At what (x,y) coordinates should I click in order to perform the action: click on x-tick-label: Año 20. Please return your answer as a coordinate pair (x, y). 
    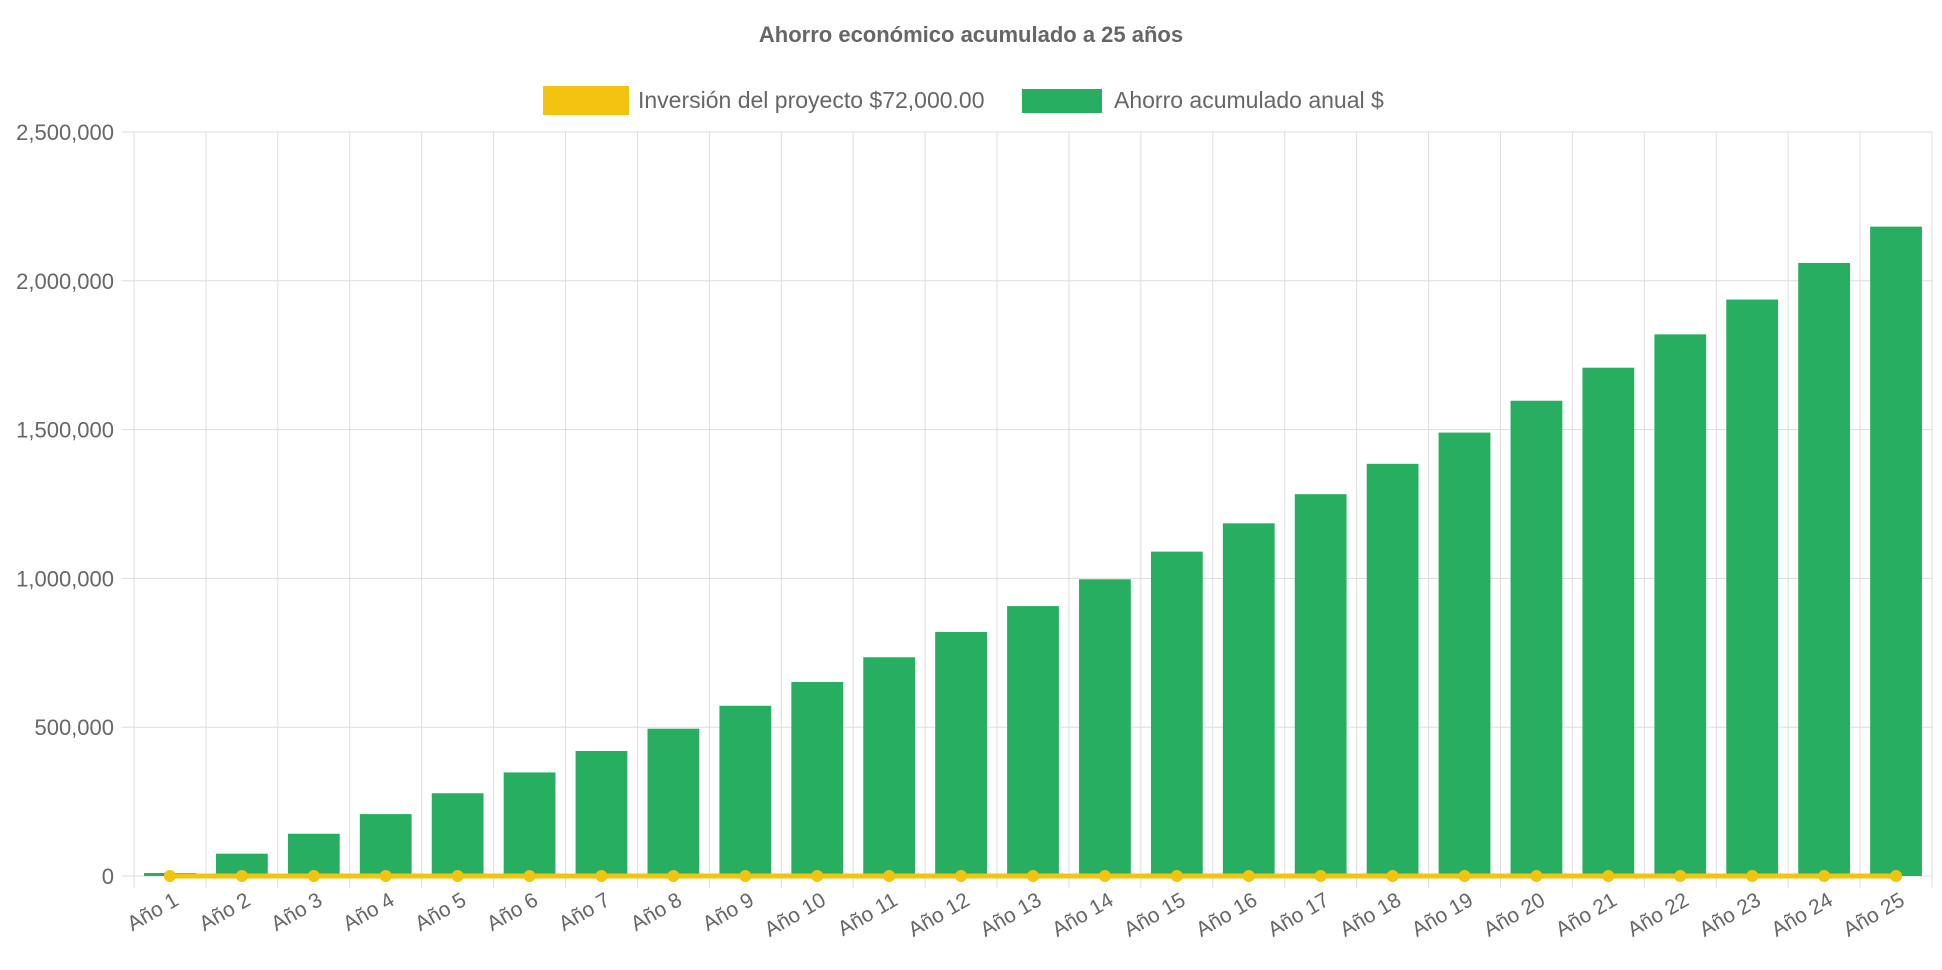
    Looking at the image, I should click on (1514, 914).